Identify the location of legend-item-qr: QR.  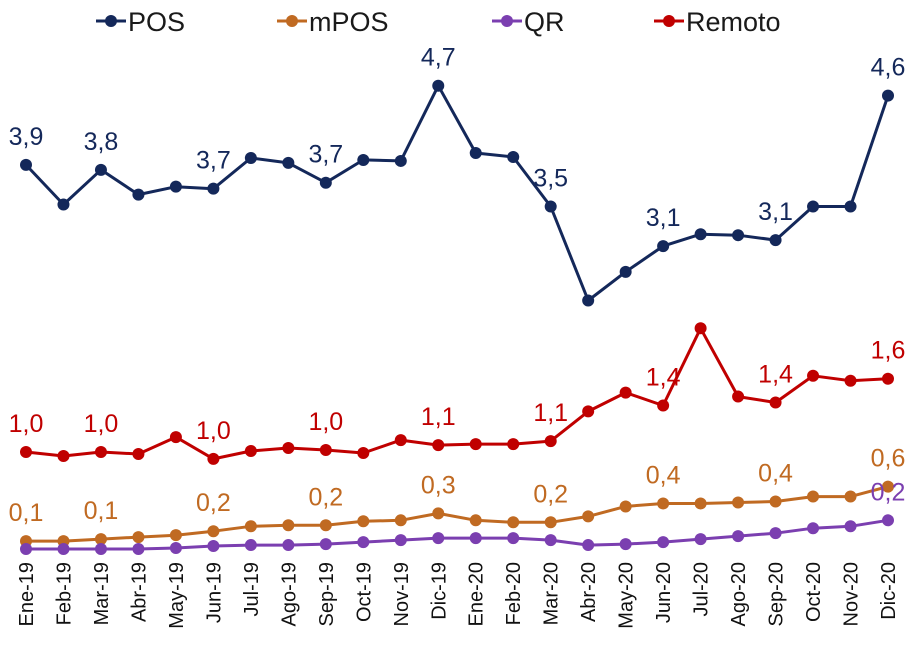
(528, 22).